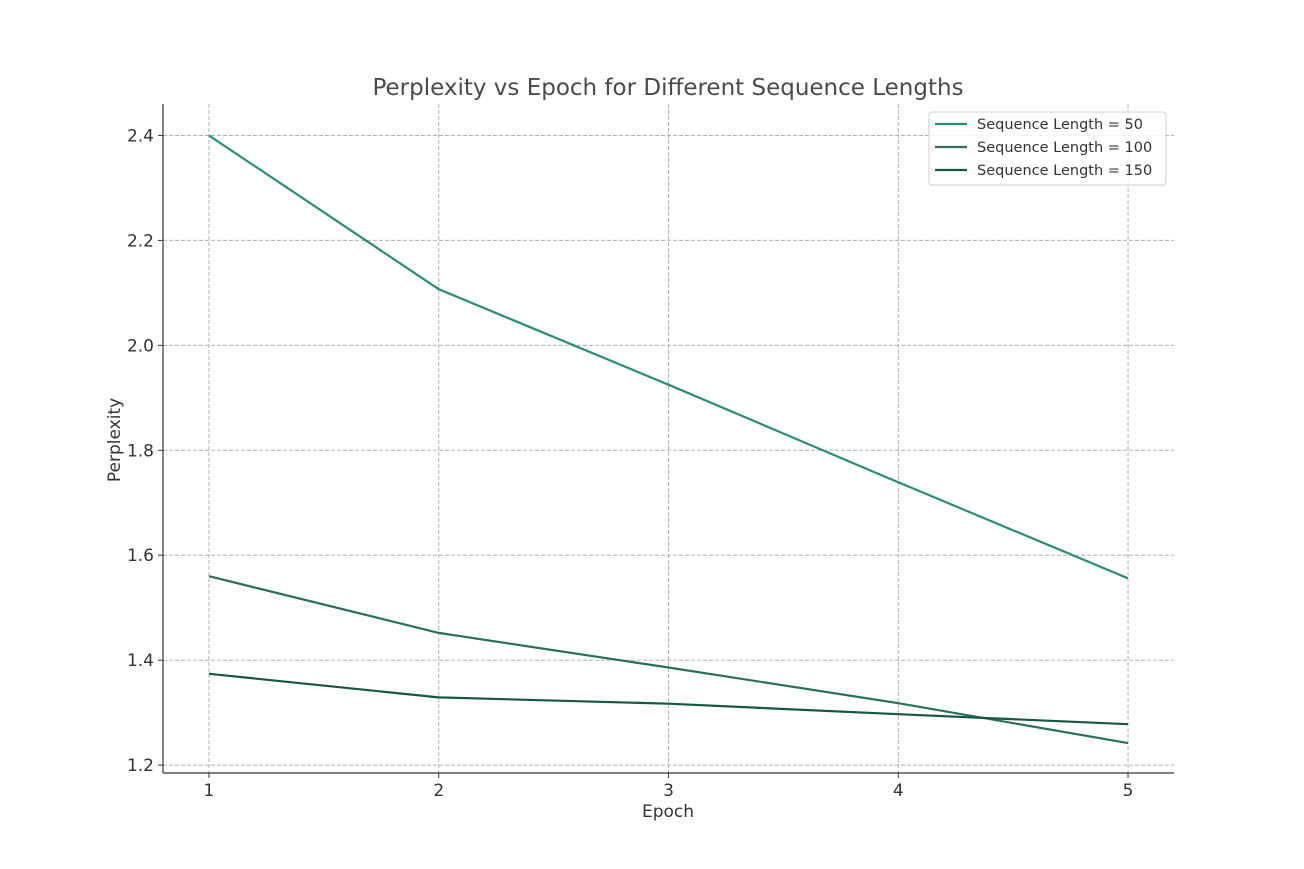 The width and height of the screenshot is (1304, 869). I want to click on y-tick-label: 2.0, so click(140, 346).